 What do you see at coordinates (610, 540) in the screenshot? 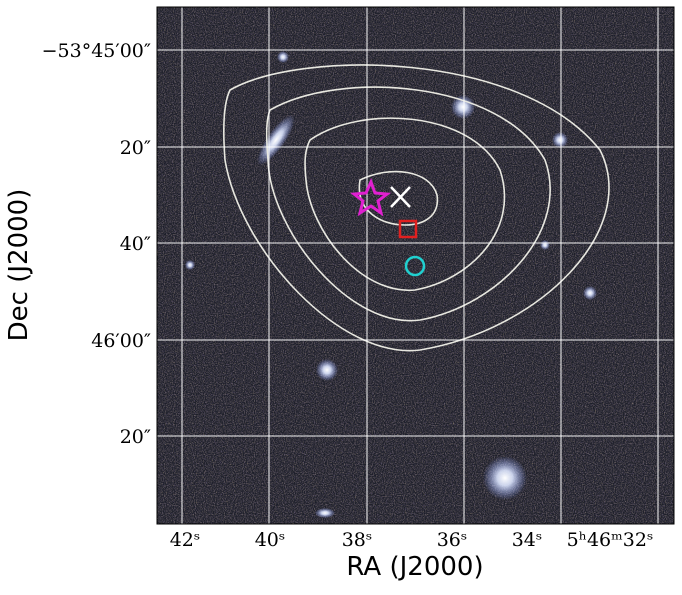
I see `x-tick-label: 5ʰ46ᵐ32ˢ` at bounding box center [610, 540].